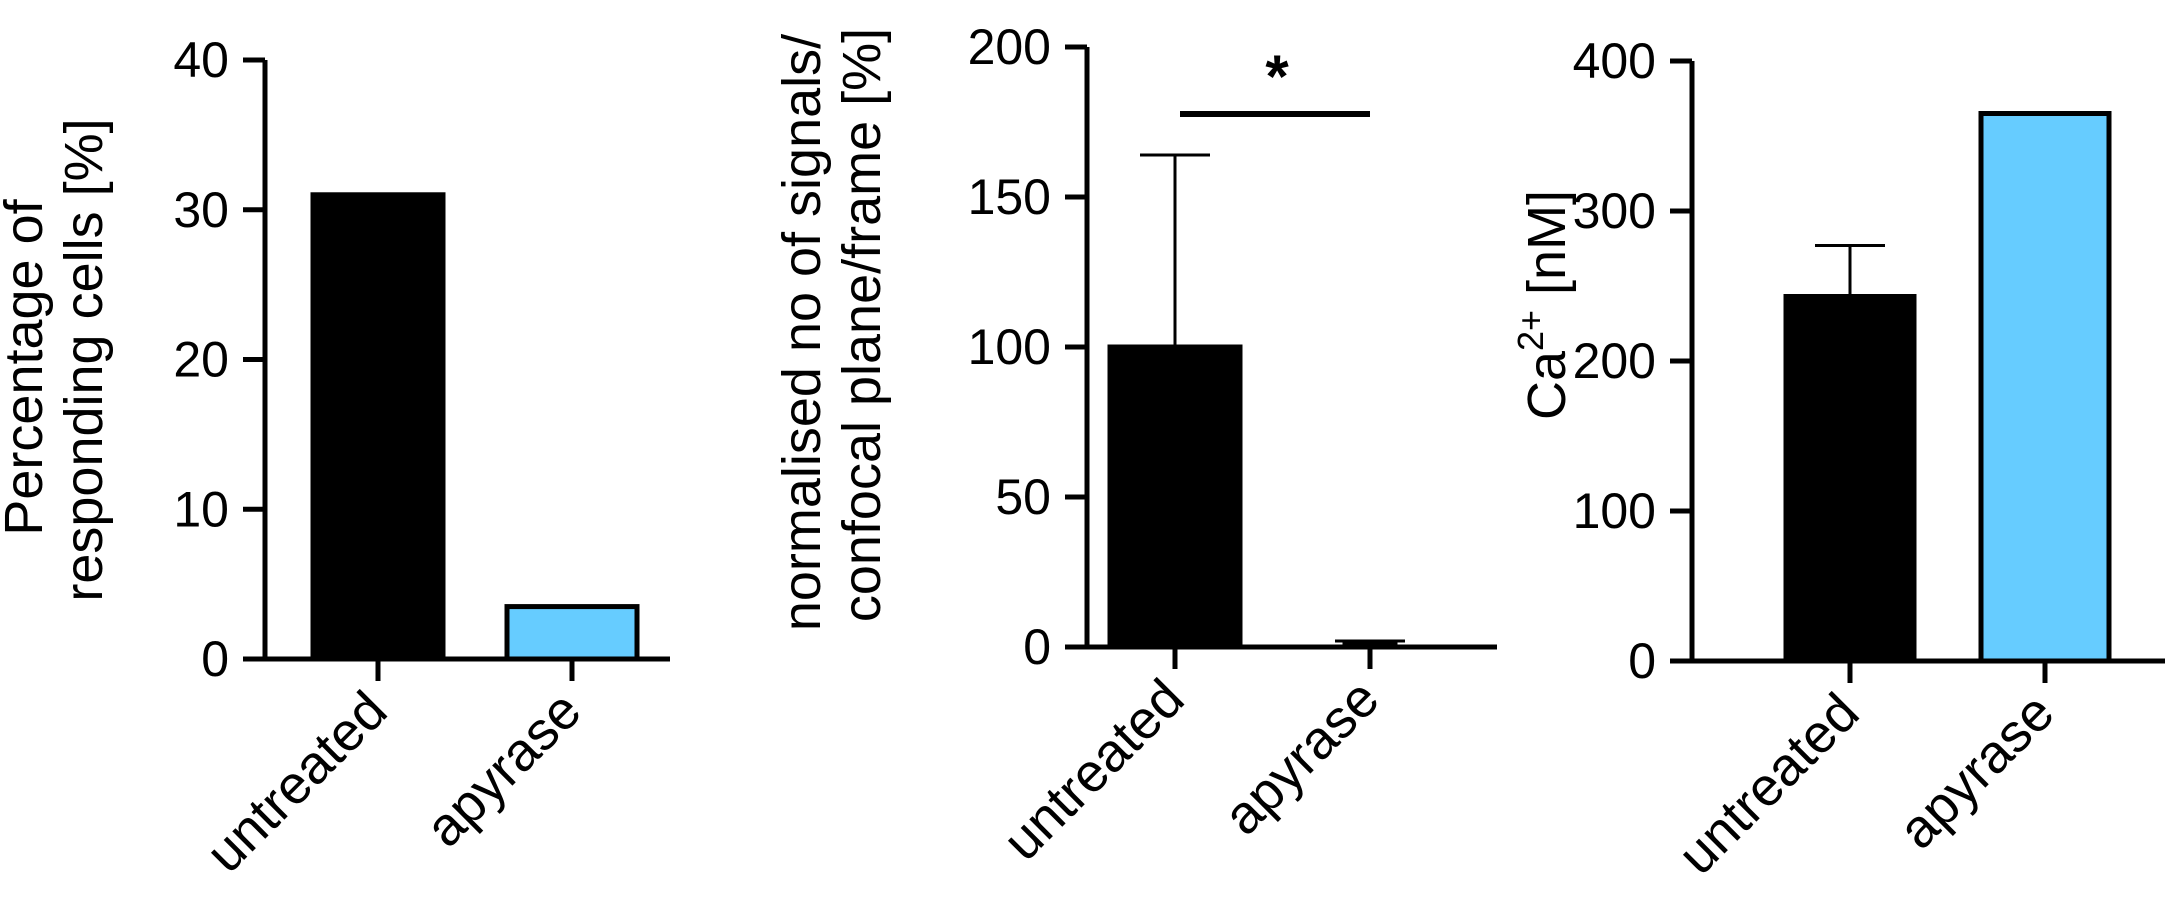  What do you see at coordinates (201, 509) in the screenshot?
I see `y-tick-label: 10` at bounding box center [201, 509].